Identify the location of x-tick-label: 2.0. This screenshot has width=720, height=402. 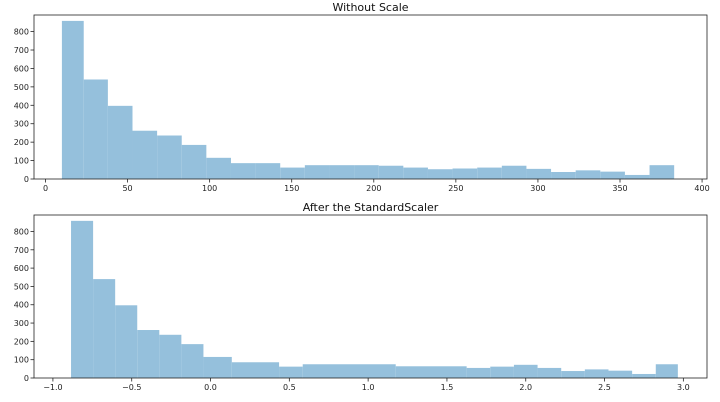
(525, 387).